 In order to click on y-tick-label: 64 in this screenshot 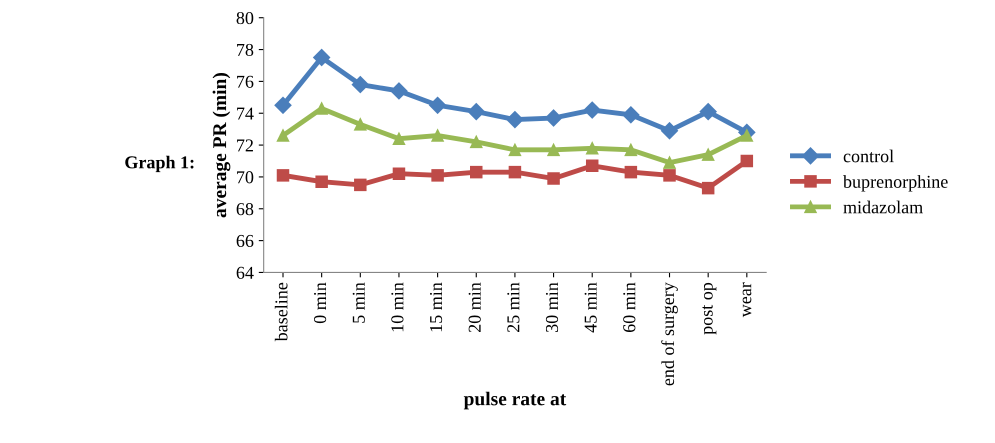, I will do `click(245, 272)`.